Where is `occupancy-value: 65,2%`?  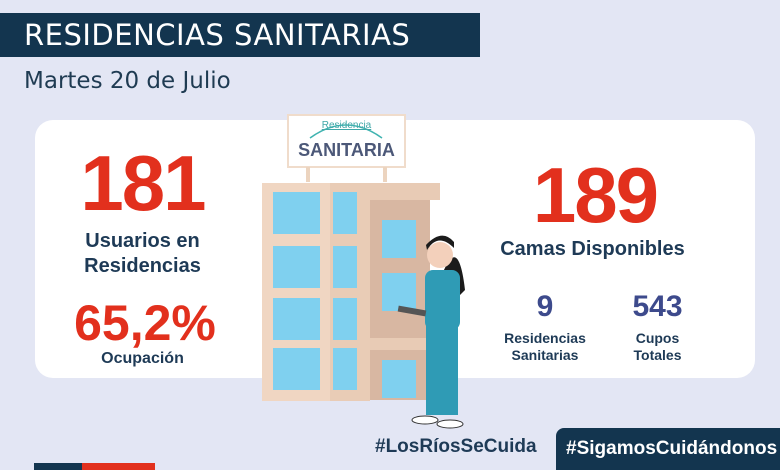
occupancy-value: 65,2% is located at coordinates (145, 323).